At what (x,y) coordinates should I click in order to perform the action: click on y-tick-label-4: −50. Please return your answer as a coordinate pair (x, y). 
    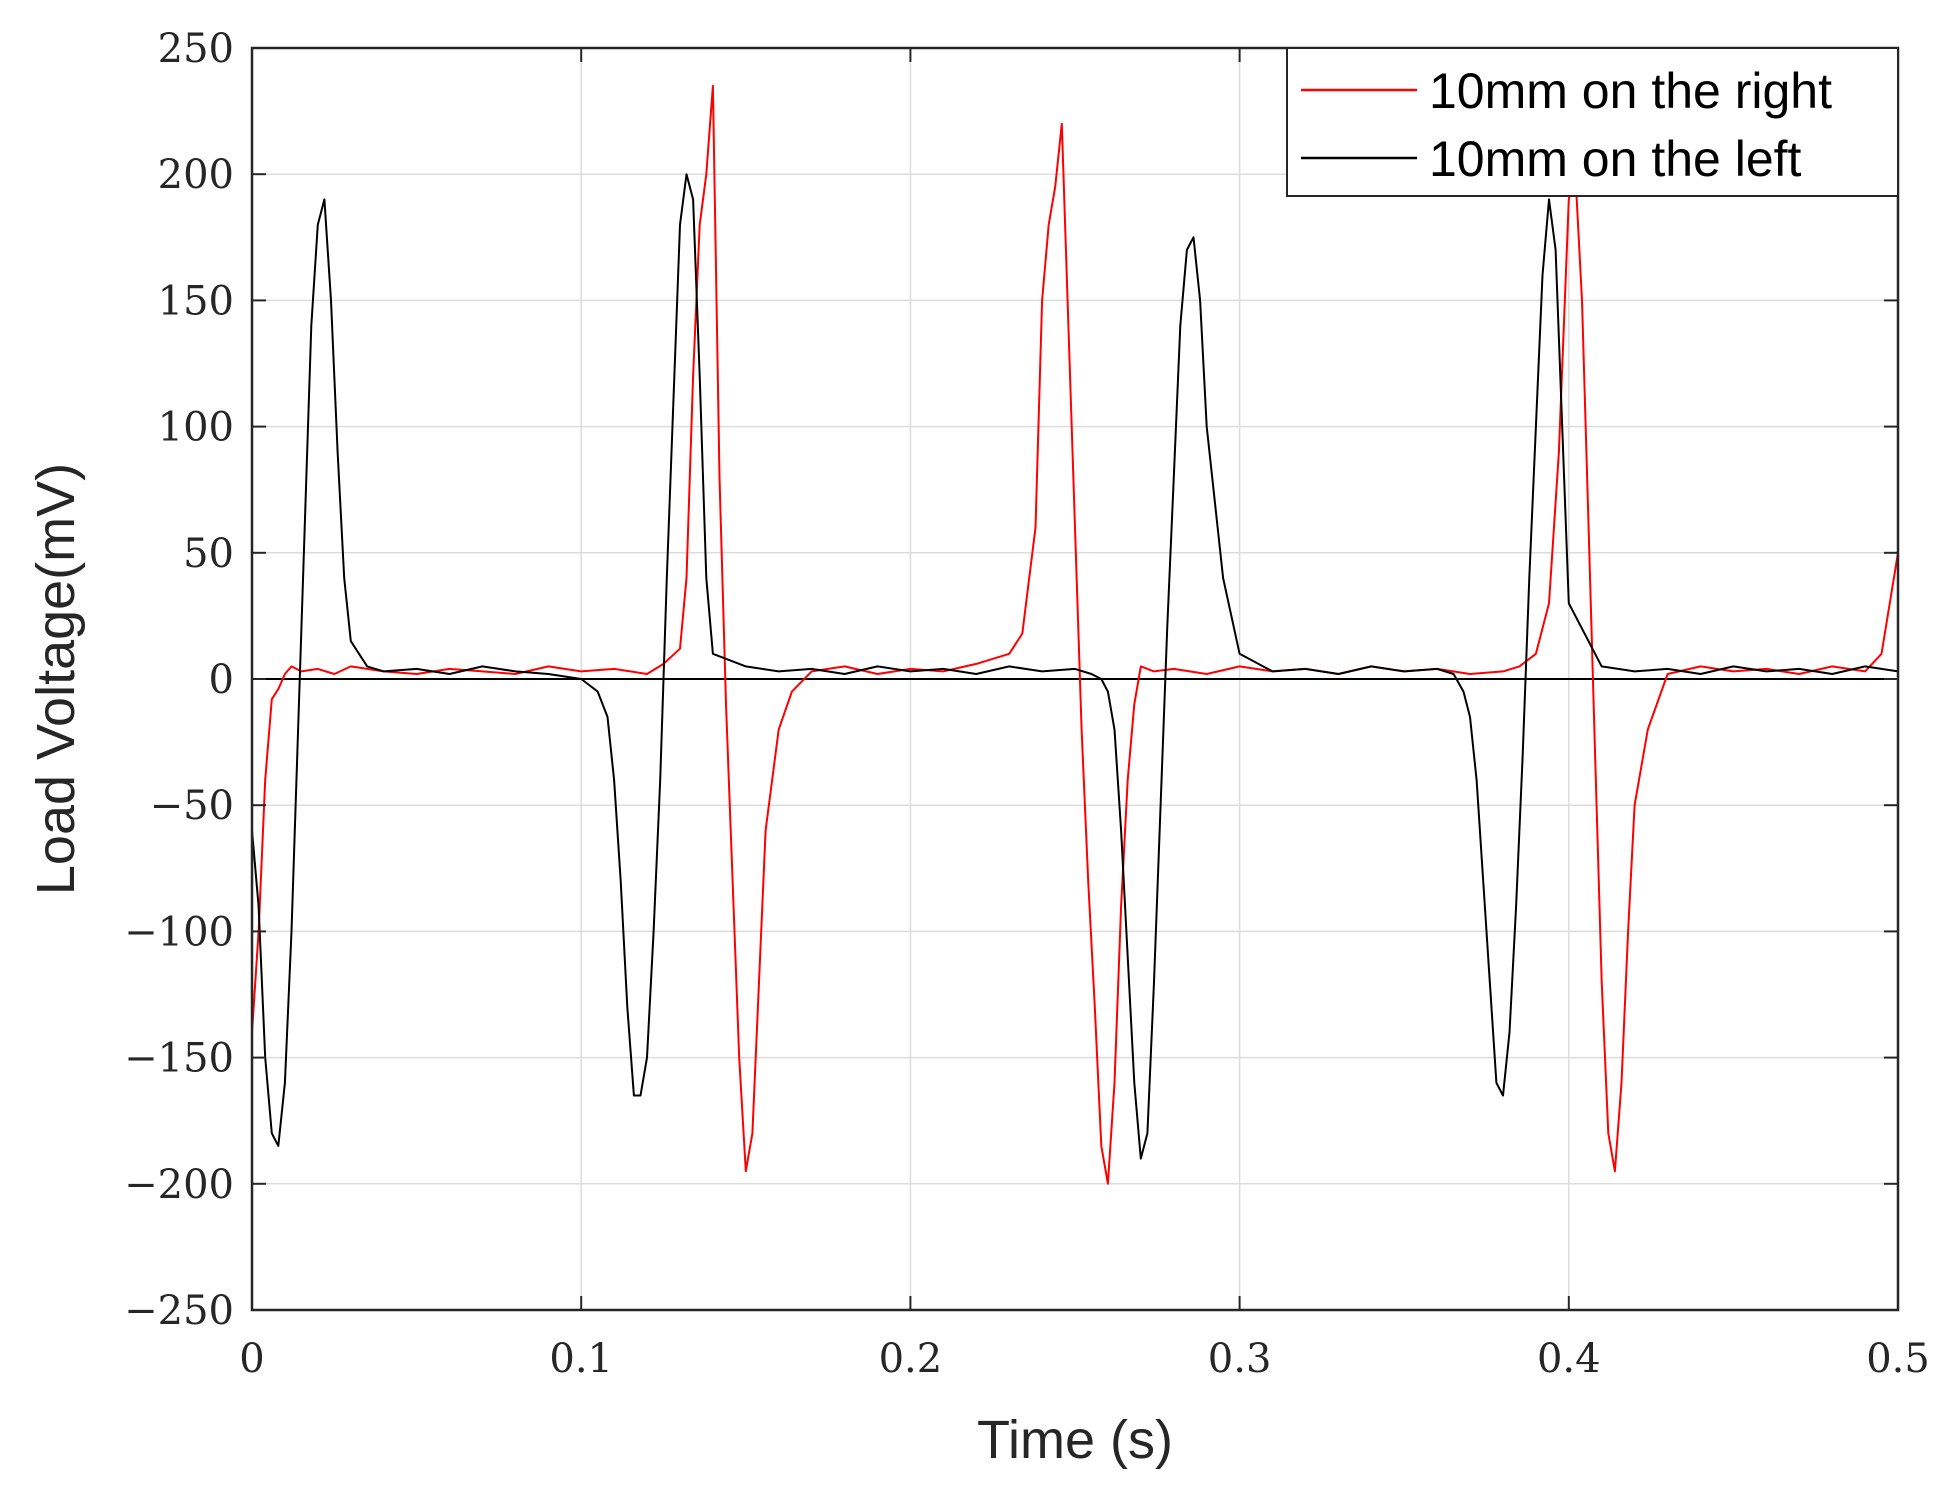
    Looking at the image, I should click on (192, 806).